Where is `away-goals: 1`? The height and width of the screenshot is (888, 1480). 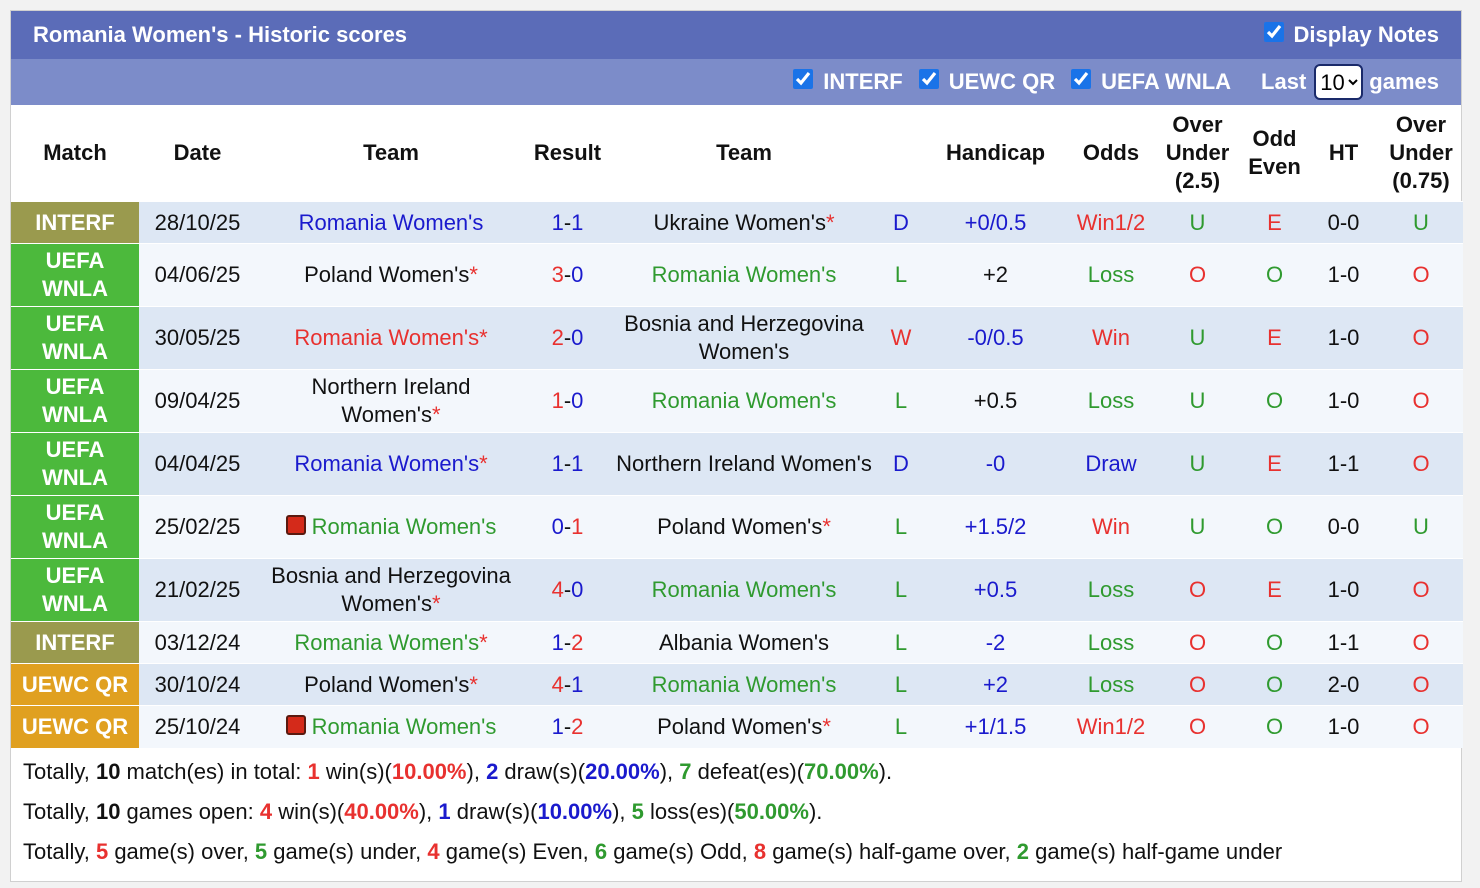
away-goals: 1 is located at coordinates (577, 222).